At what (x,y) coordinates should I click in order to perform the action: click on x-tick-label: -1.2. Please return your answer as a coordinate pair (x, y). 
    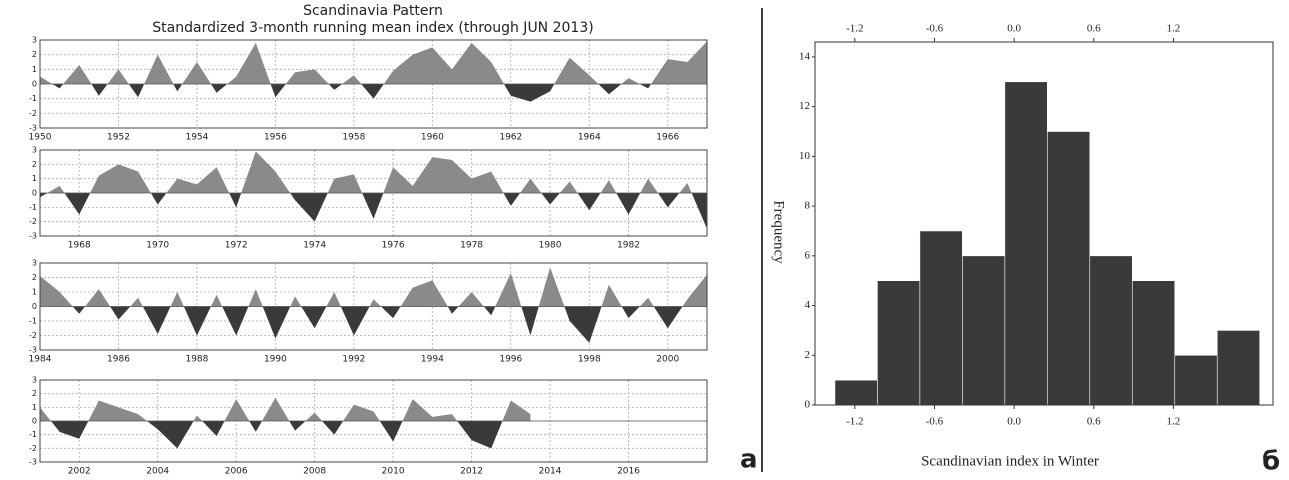
    Looking at the image, I should click on (854, 422).